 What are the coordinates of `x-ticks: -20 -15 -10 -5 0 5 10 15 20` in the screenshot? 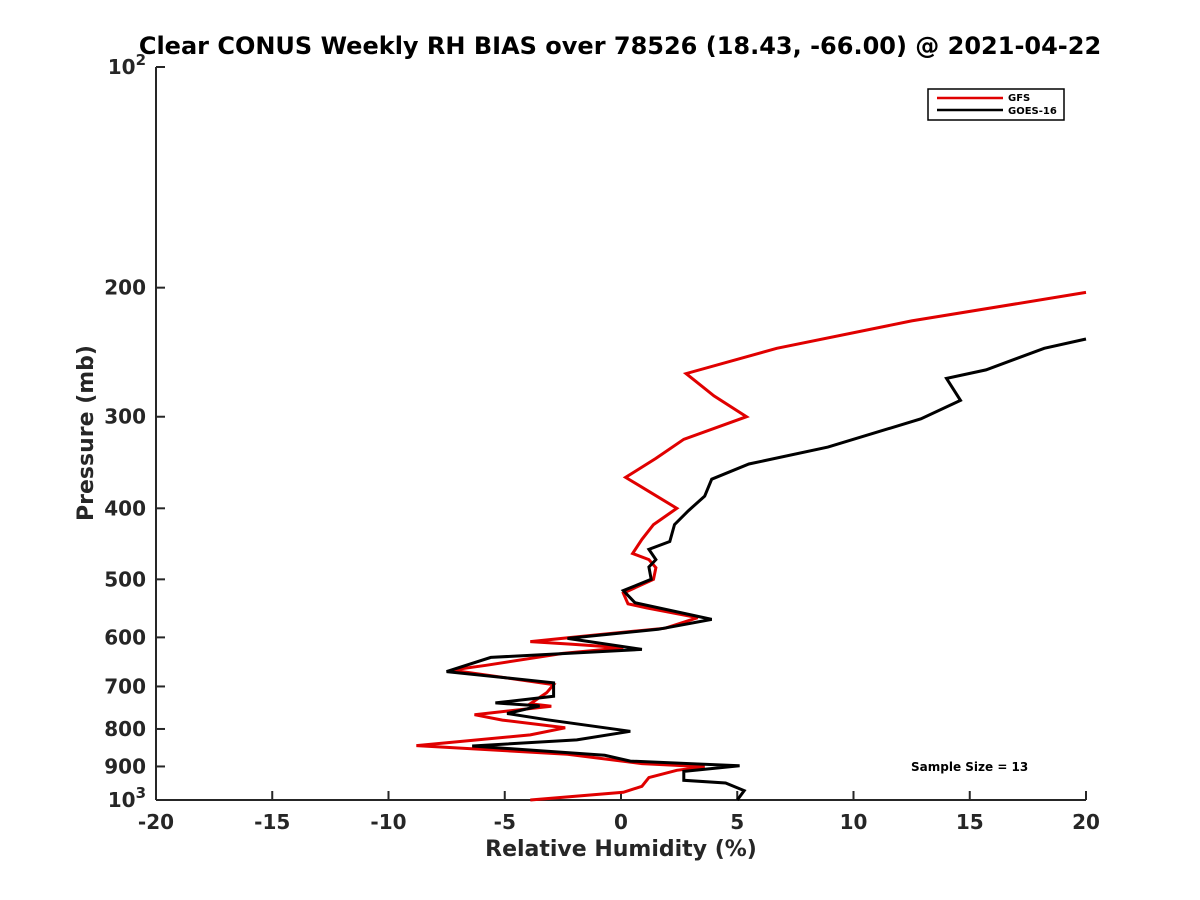 It's located at (619, 812).